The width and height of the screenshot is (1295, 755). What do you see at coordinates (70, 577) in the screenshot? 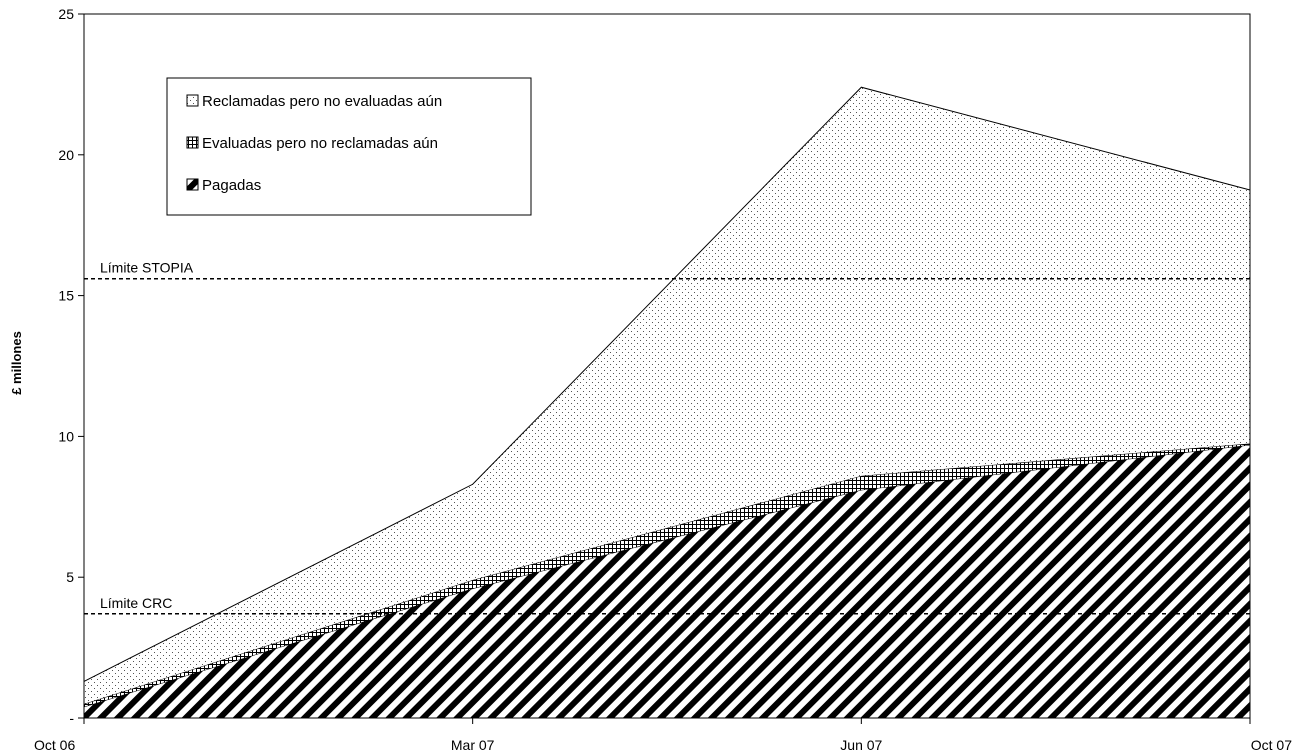
I see `y-tick-label-1: 5` at bounding box center [70, 577].